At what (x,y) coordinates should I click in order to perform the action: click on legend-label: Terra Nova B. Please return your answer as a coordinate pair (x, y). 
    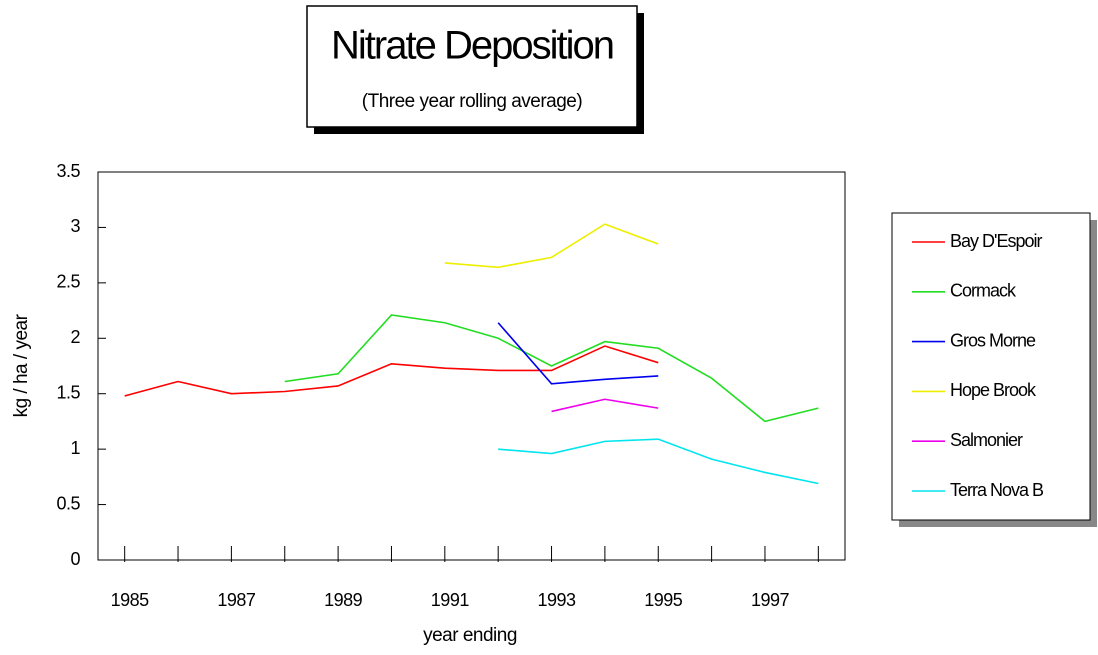
    Looking at the image, I should click on (997, 490).